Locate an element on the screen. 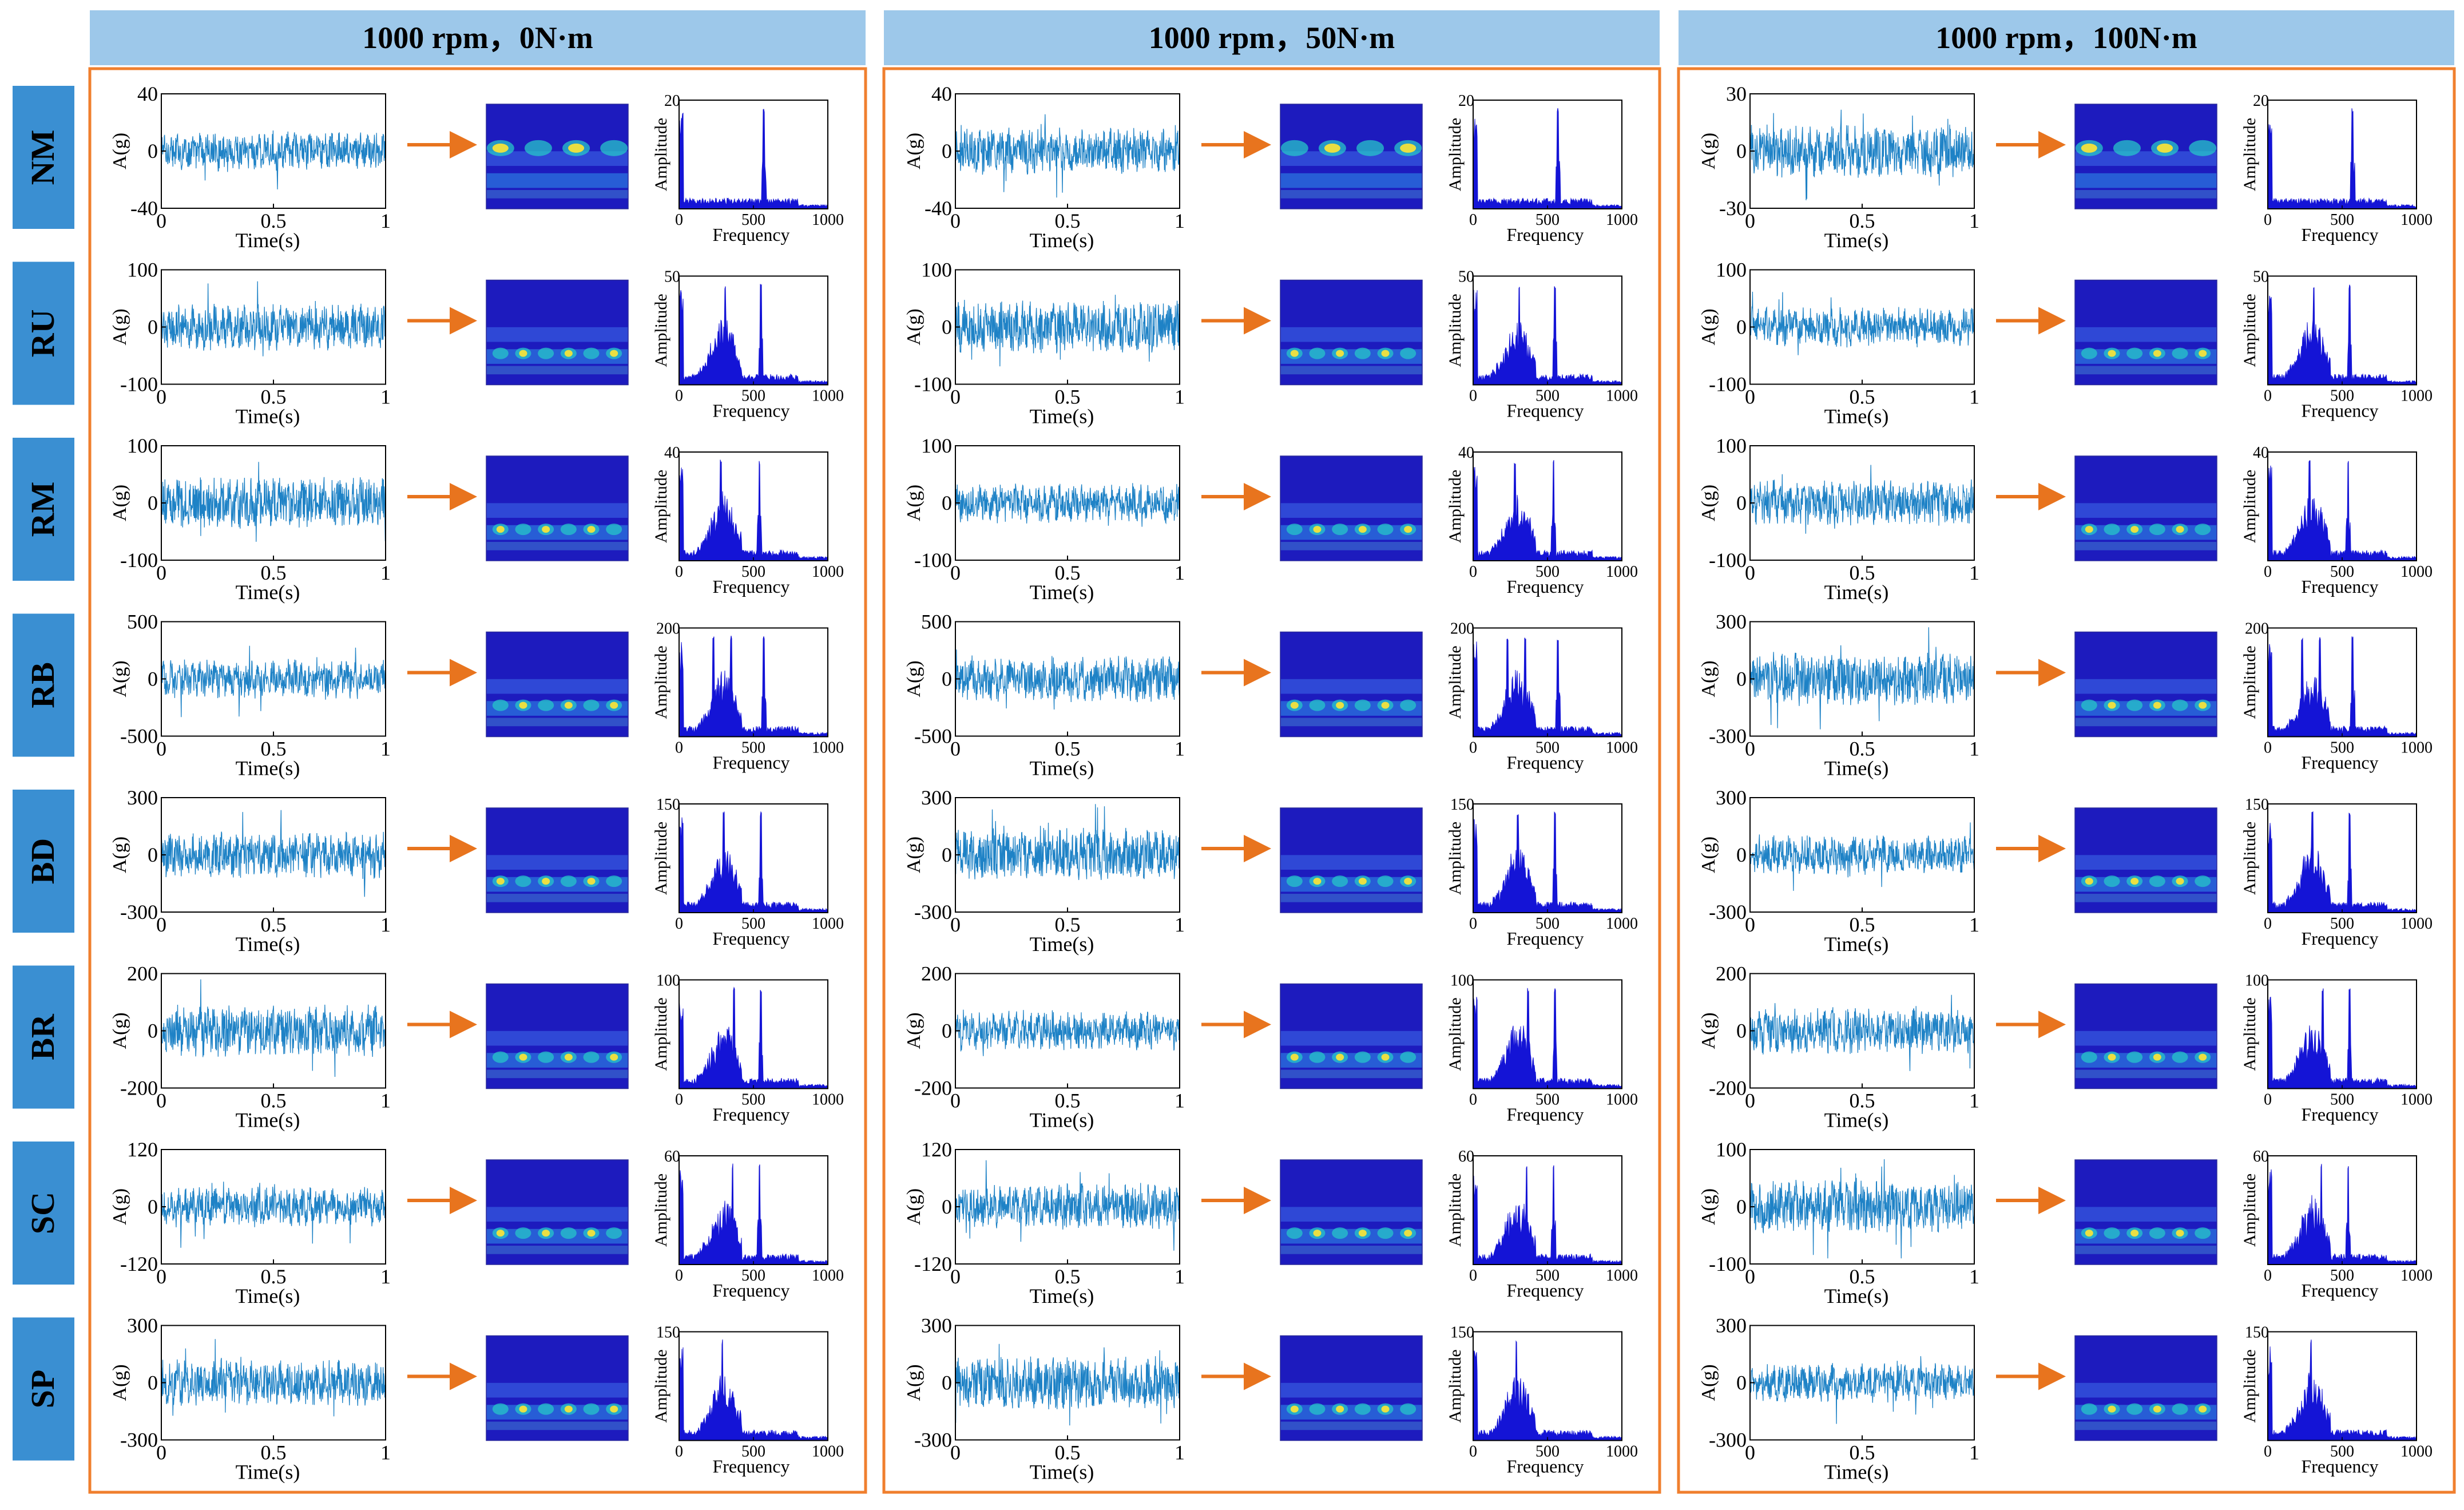 The width and height of the screenshot is (2464, 1510). spectrum-y-max-label: 40 is located at coordinates (2261, 453).